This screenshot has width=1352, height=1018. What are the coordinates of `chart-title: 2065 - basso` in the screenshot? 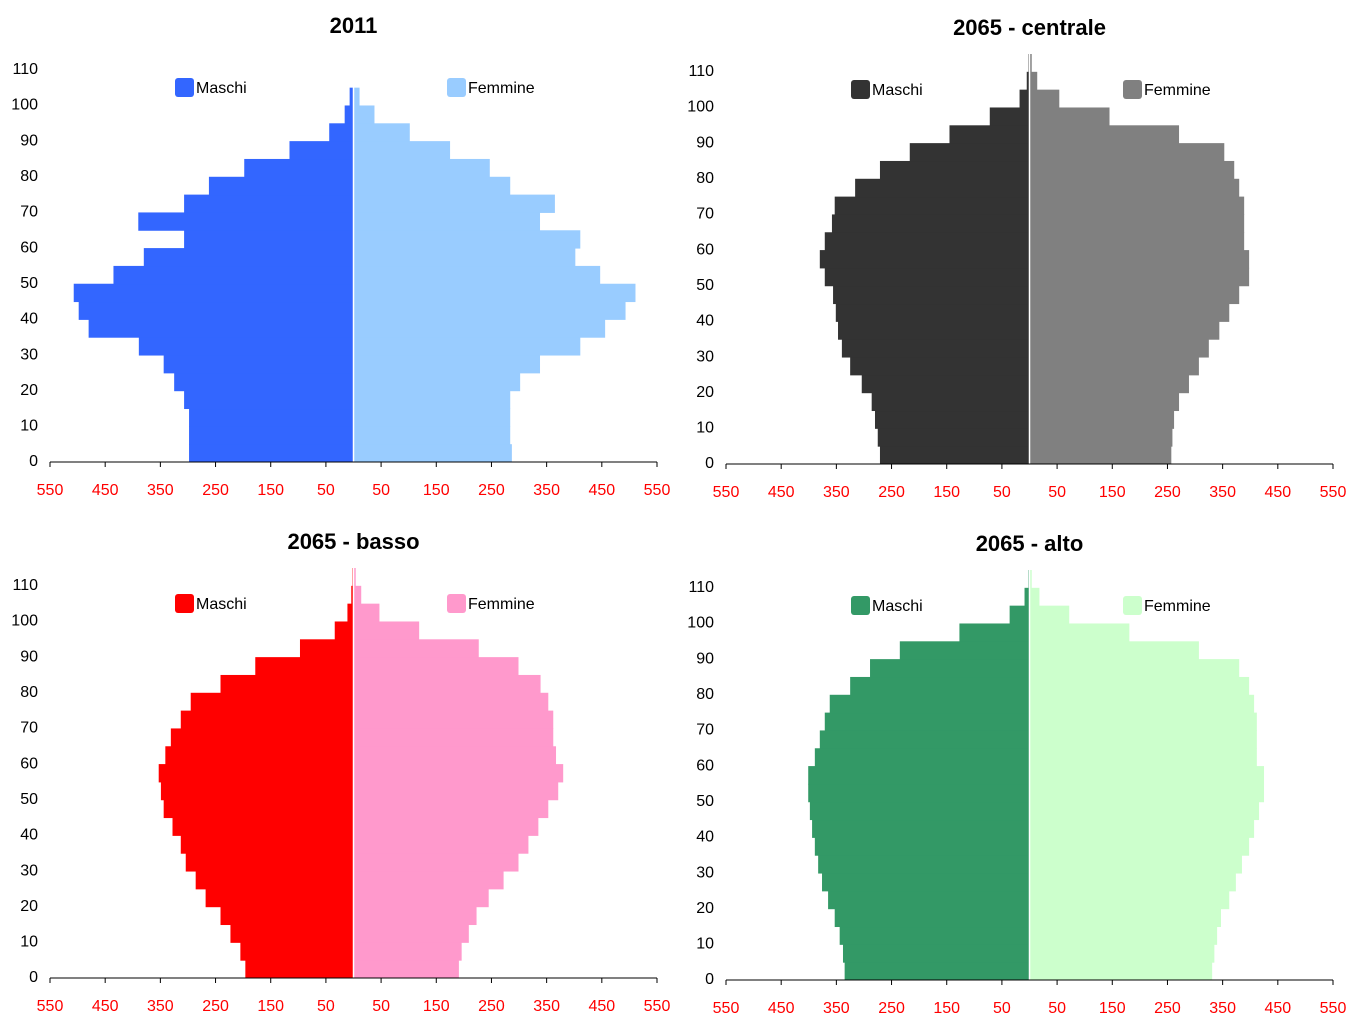 It's located at (353, 541).